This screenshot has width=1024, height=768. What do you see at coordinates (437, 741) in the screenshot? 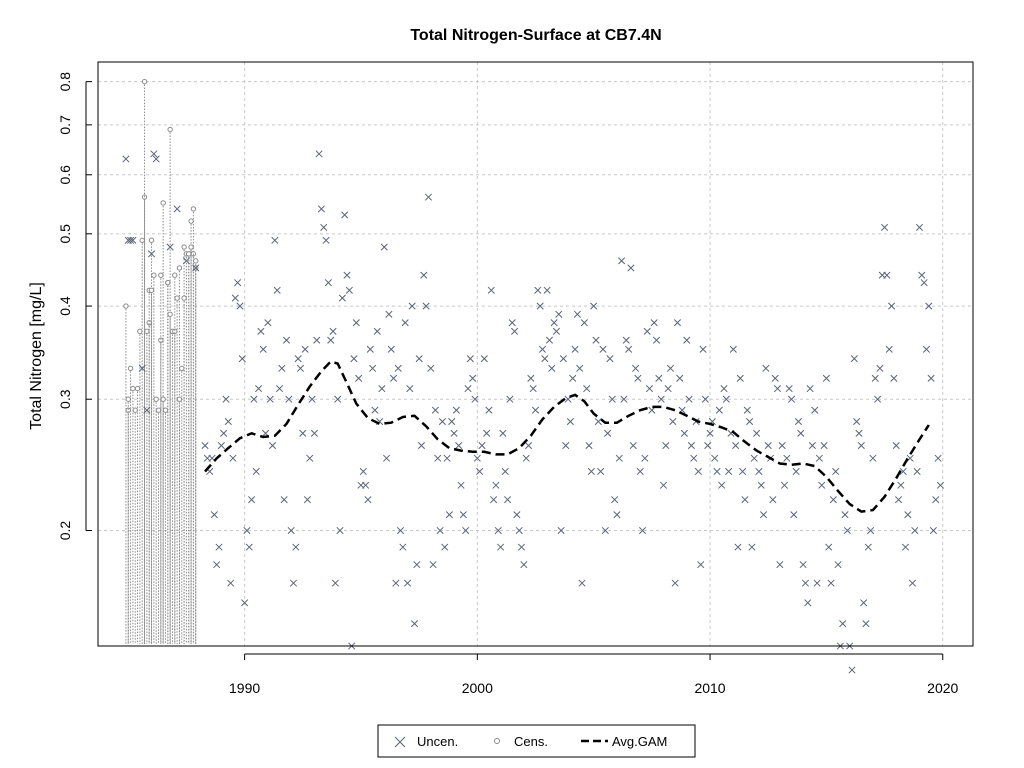
I see `legend-label-uncen: Uncen.` at bounding box center [437, 741].